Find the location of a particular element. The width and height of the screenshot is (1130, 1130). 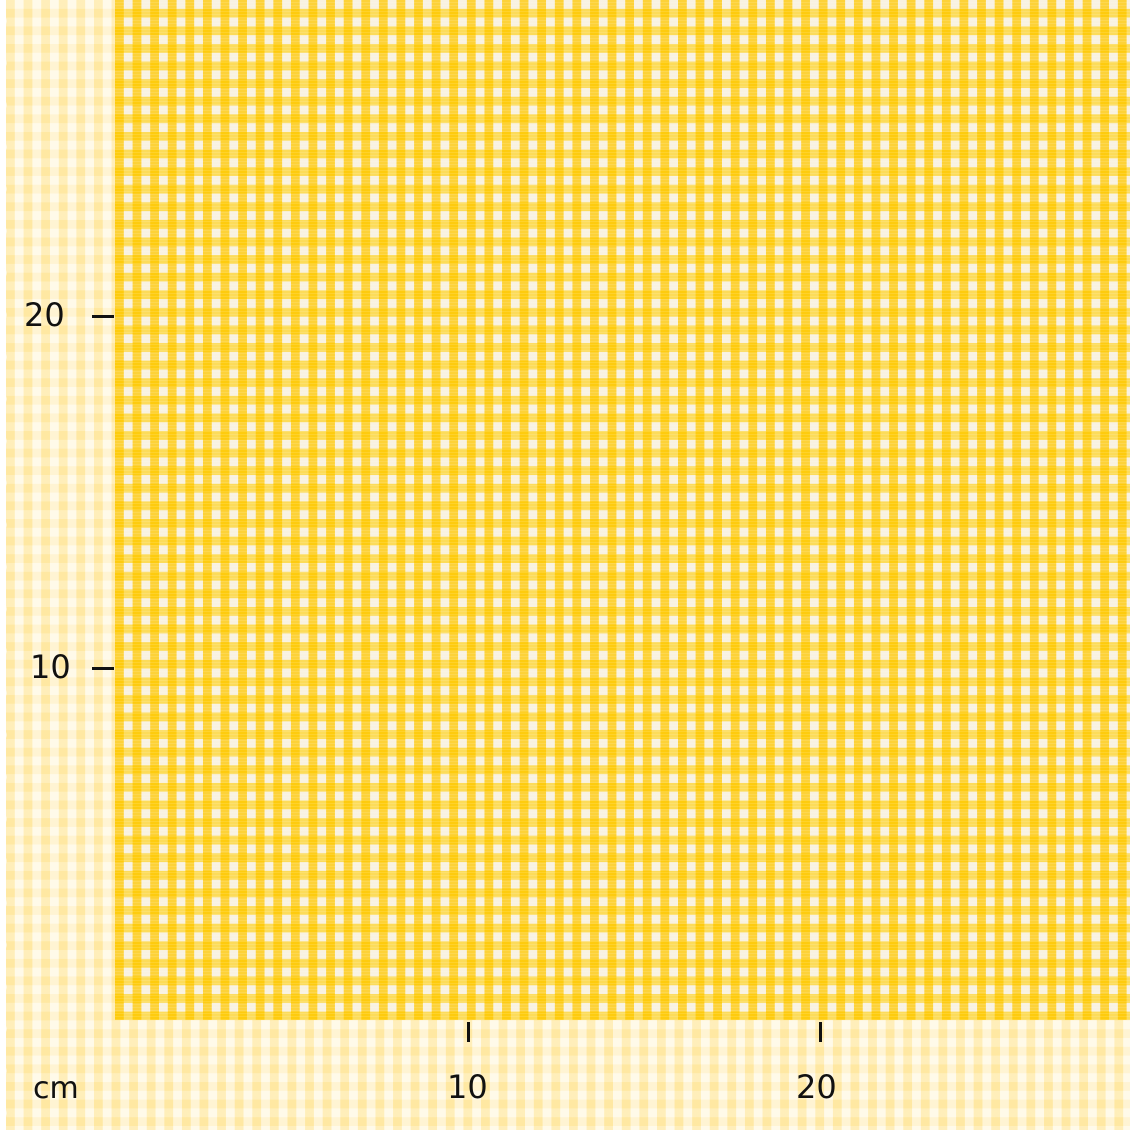

x-tick-label-10: 10 is located at coordinates (467, 1087).